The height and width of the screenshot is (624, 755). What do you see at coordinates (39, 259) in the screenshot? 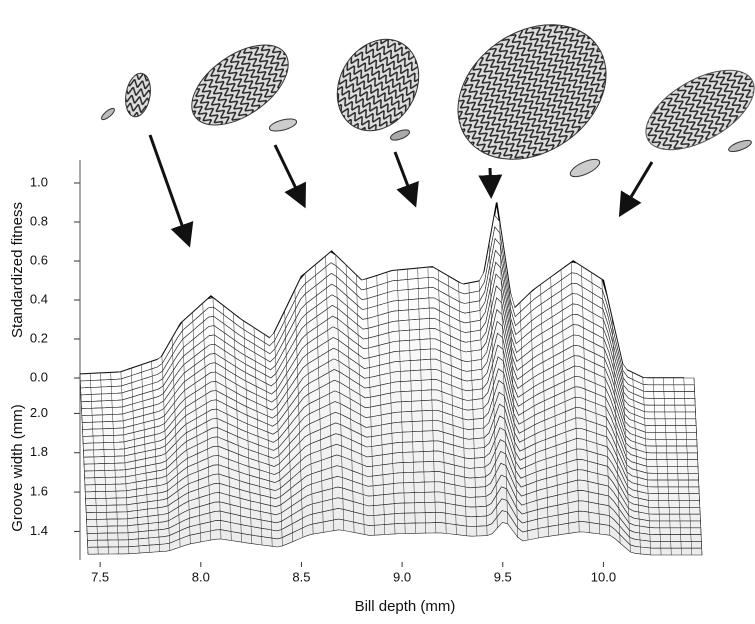
I see `y-tick-label: 0.6` at bounding box center [39, 259].